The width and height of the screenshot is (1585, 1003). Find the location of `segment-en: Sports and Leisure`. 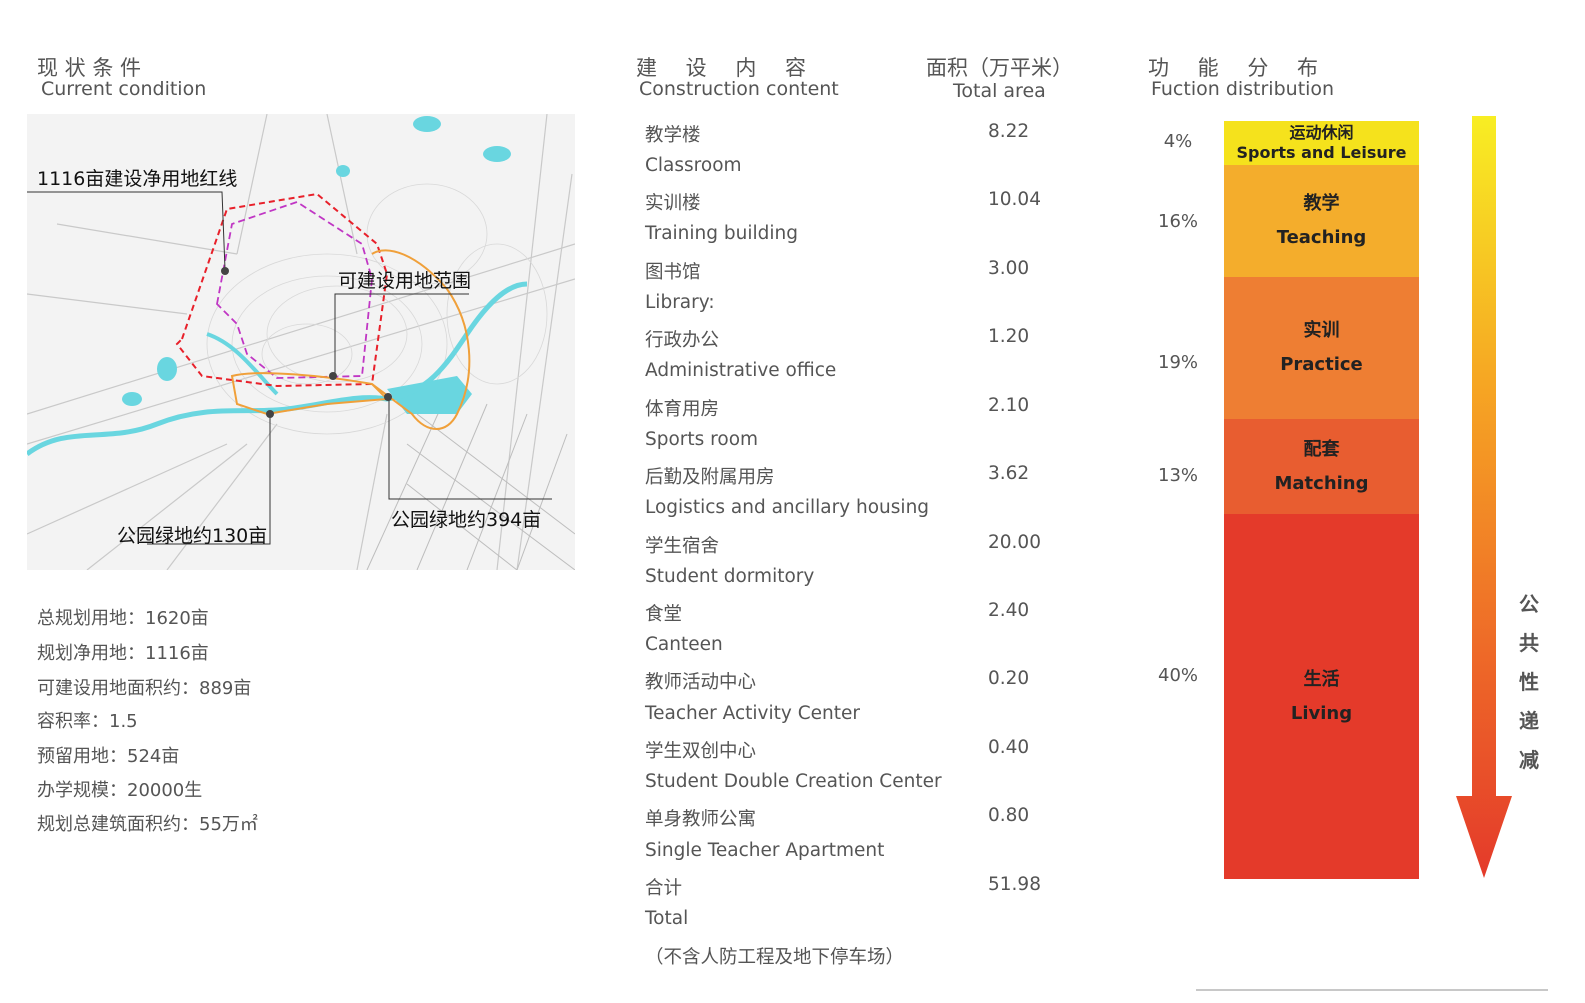

segment-en: Sports and Leisure is located at coordinates (1321, 152).